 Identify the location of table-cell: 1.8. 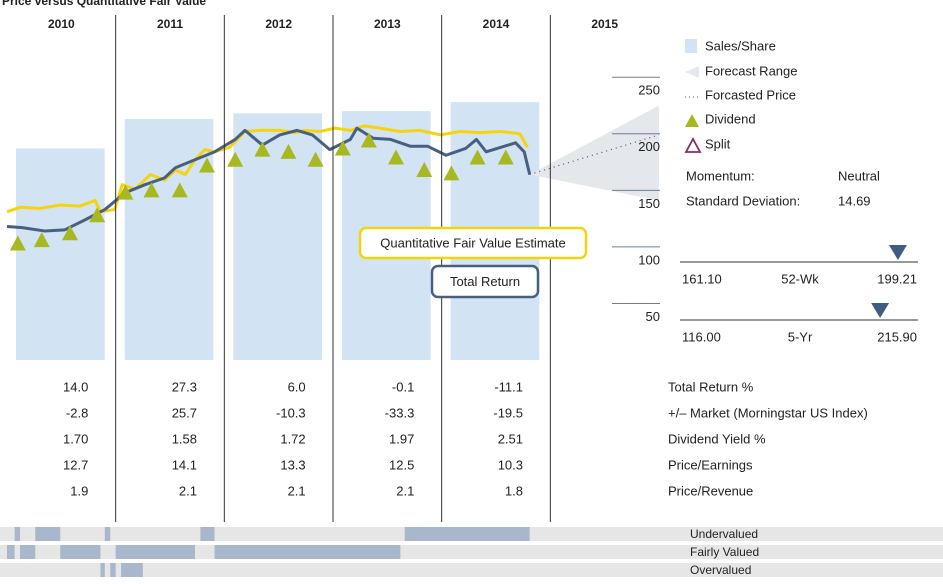
(514, 490).